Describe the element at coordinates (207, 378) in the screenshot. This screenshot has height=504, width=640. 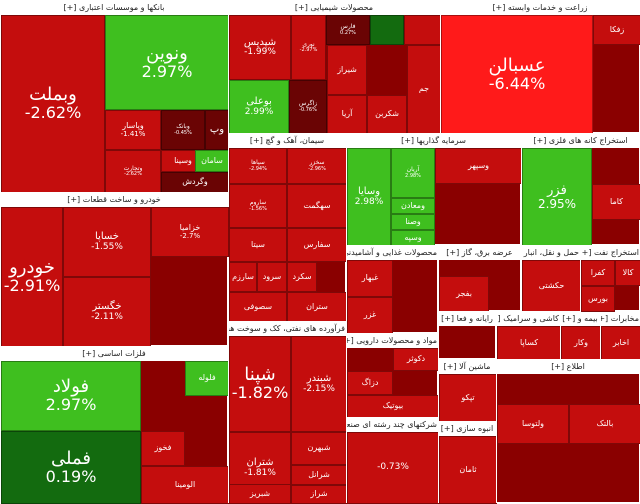
I see `stock-tile: فلوله` at that location.